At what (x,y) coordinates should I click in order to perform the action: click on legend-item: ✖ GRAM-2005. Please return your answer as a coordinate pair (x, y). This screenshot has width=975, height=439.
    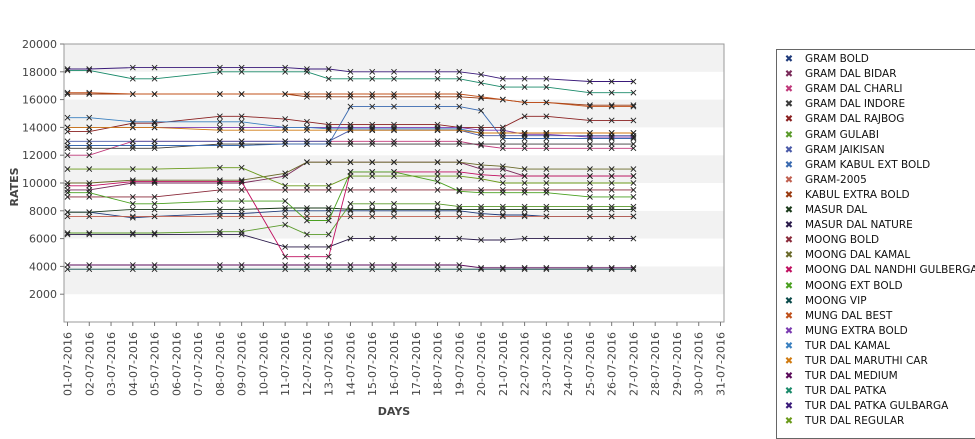
    Looking at the image, I should click on (822, 180).